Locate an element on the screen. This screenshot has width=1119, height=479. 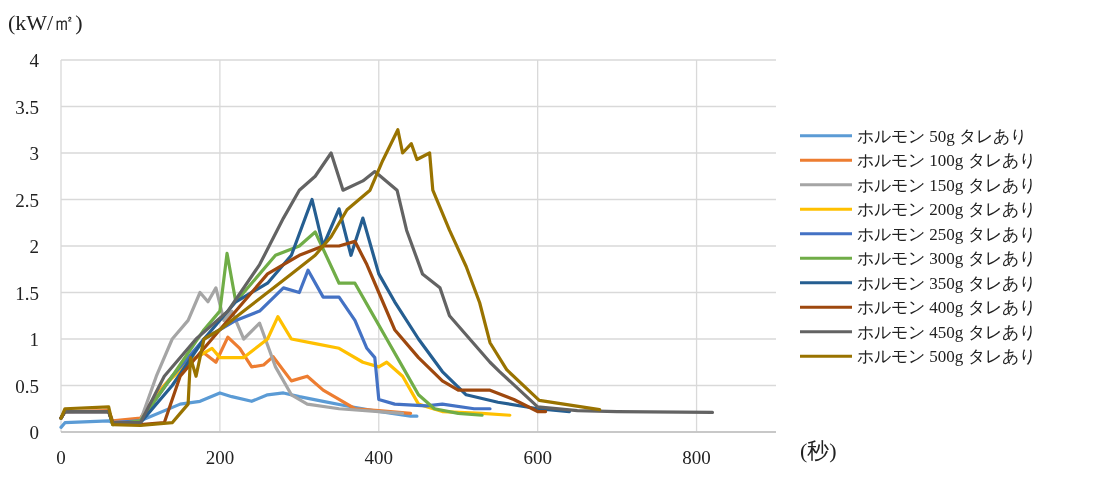
legend-label: ホルモン 450g タレあり is located at coordinates (946, 332).